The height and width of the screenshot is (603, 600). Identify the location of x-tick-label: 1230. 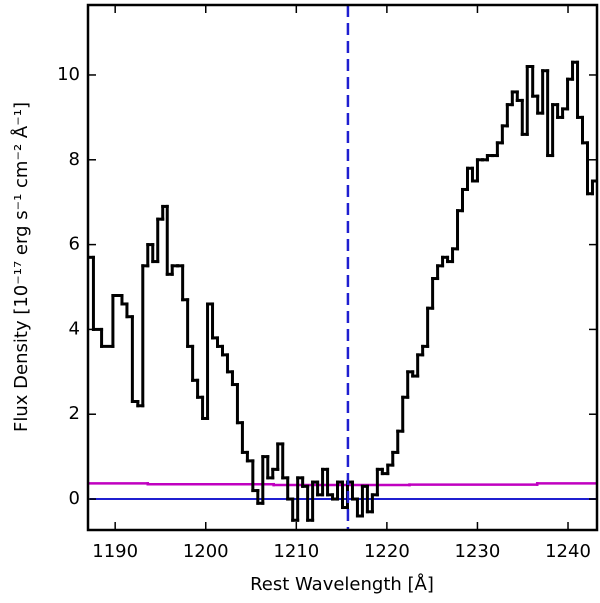
(478, 551).